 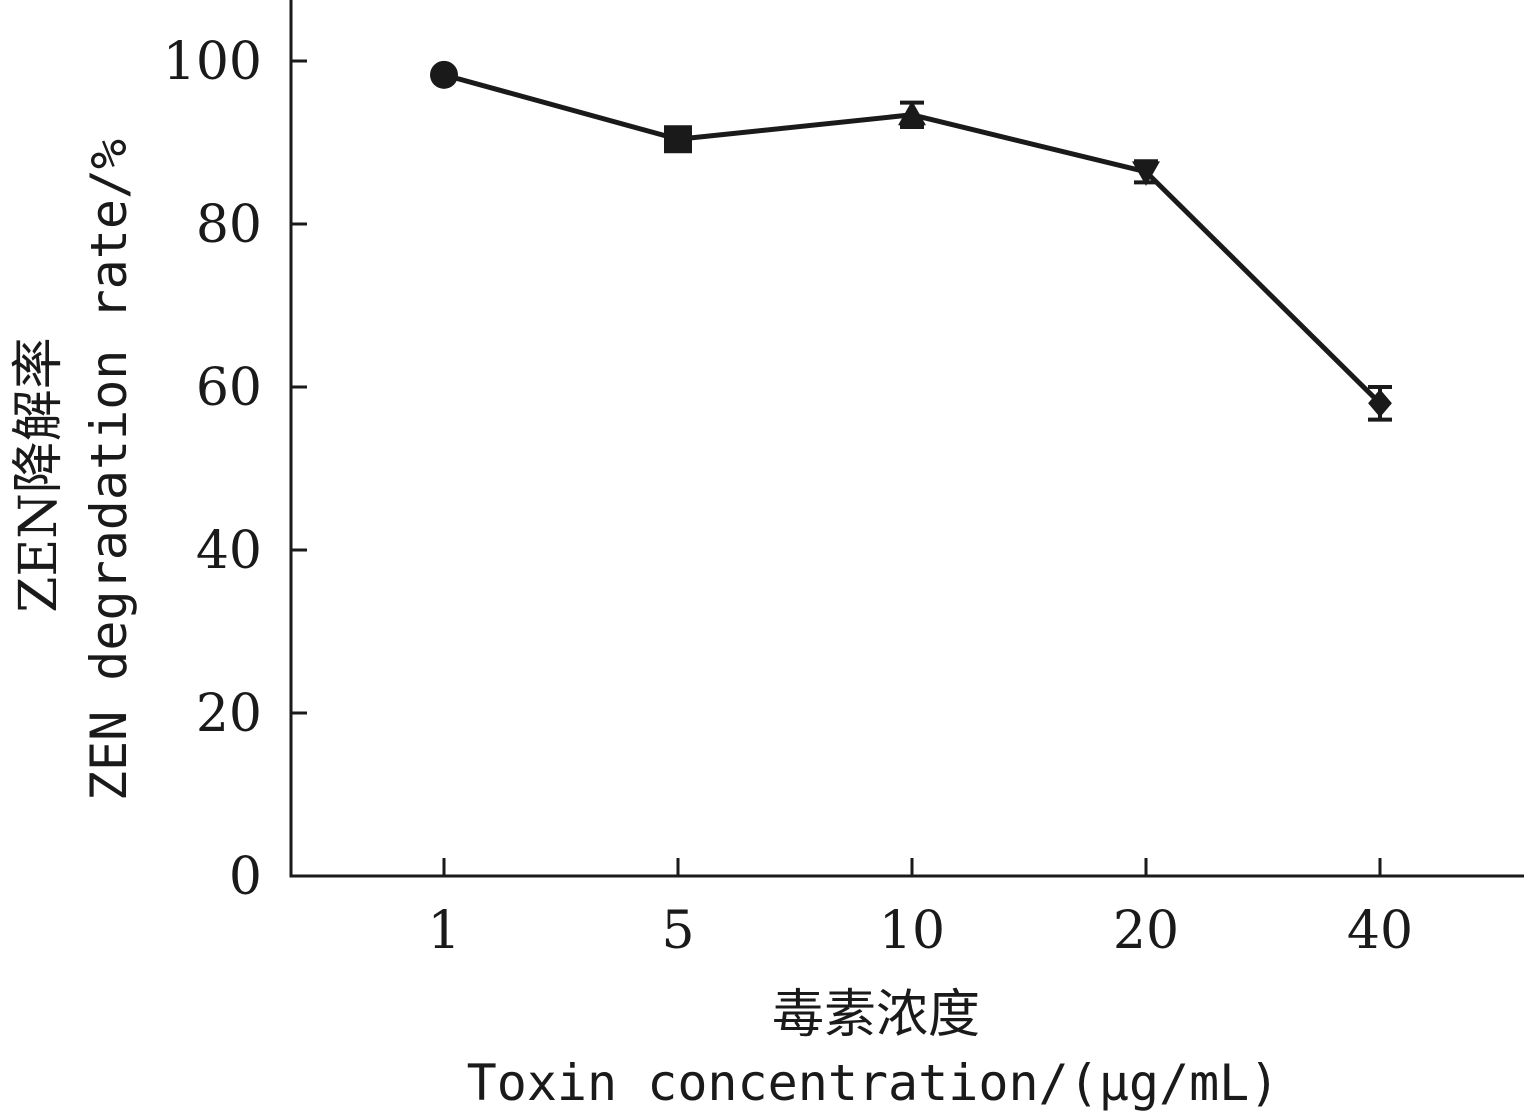 What do you see at coordinates (912, 931) in the screenshot?
I see `x-tick-label-10: 10` at bounding box center [912, 931].